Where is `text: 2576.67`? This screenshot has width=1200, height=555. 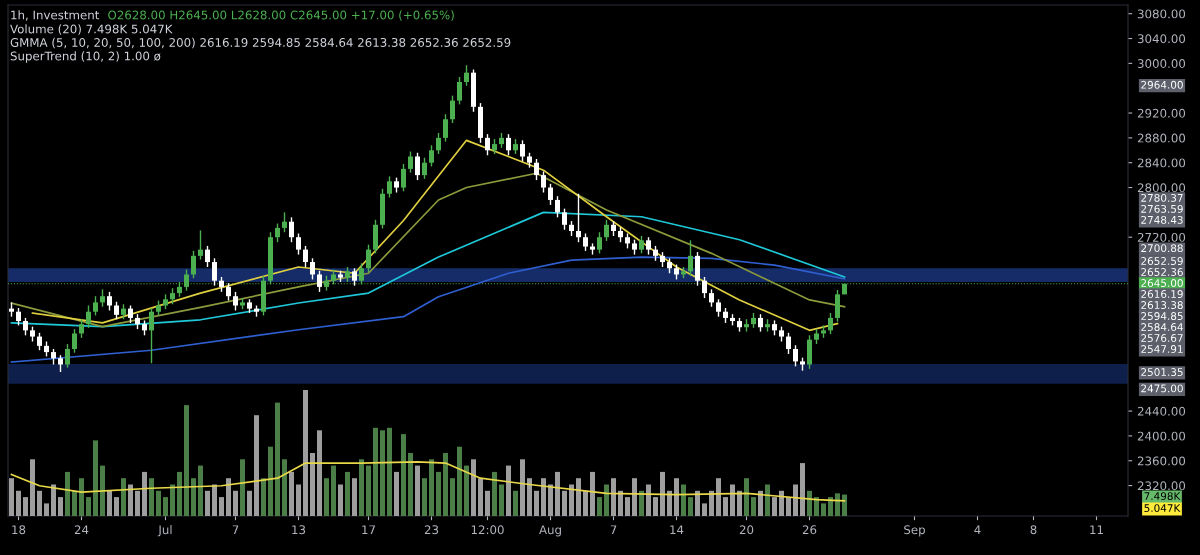
text: 2576.67 is located at coordinates (1162, 338).